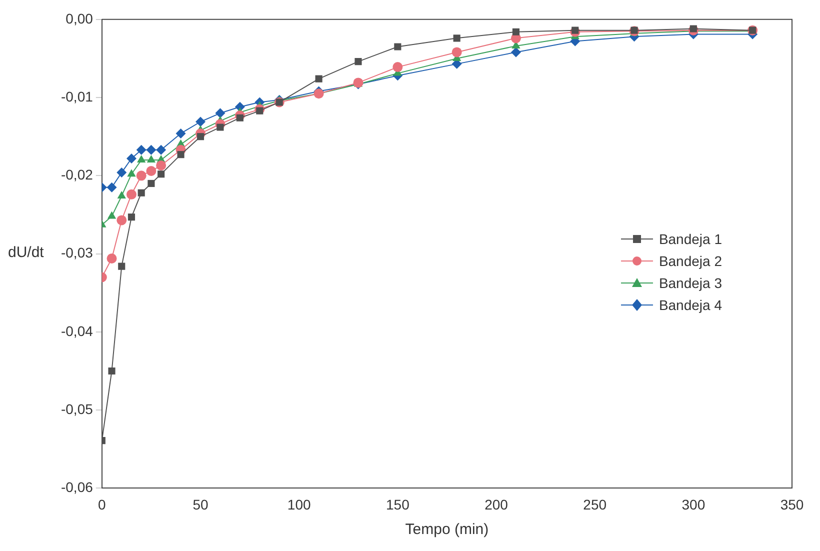  What do you see at coordinates (496, 504) in the screenshot?
I see `x-tick-label: 200` at bounding box center [496, 504].